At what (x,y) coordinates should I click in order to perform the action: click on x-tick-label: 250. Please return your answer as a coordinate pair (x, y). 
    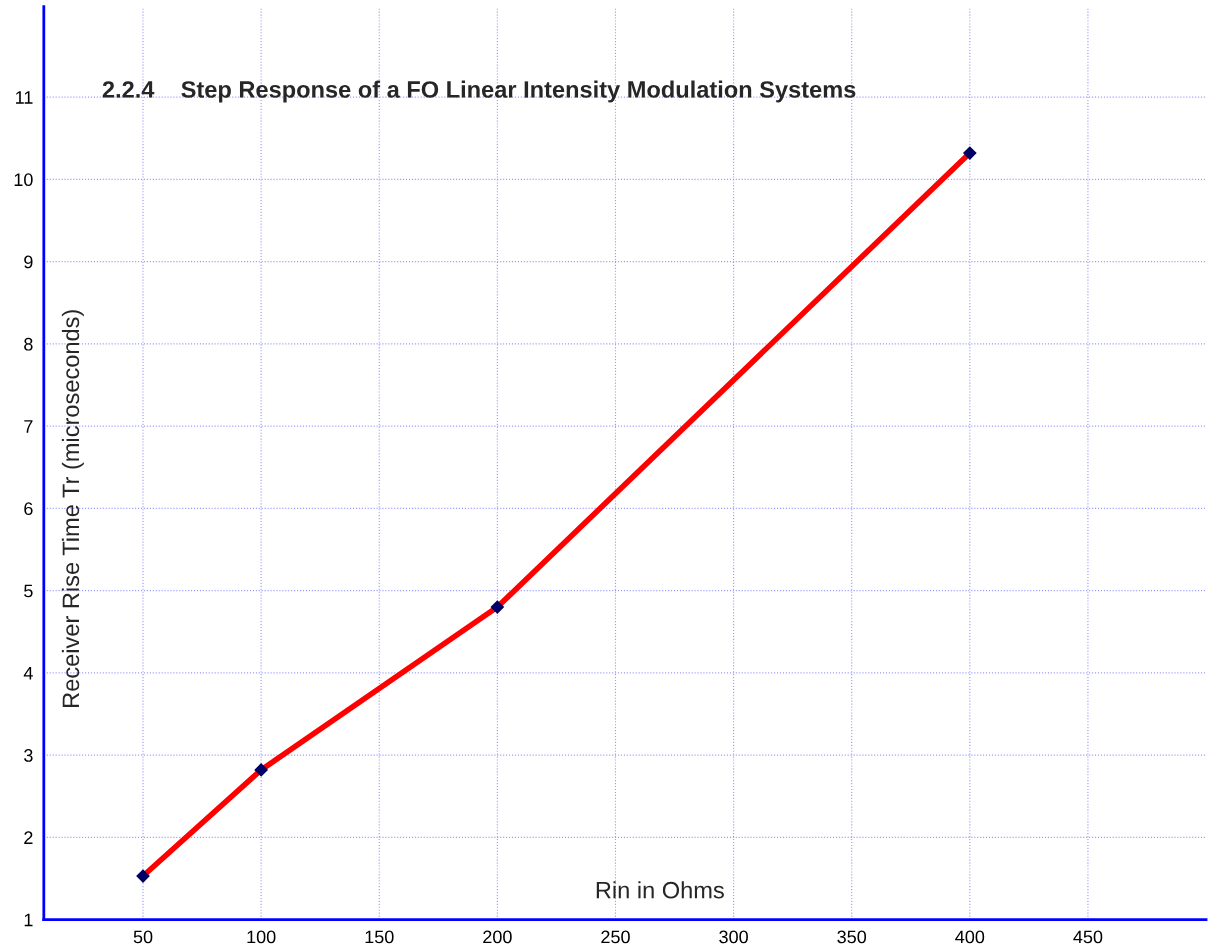
    Looking at the image, I should click on (615, 937).